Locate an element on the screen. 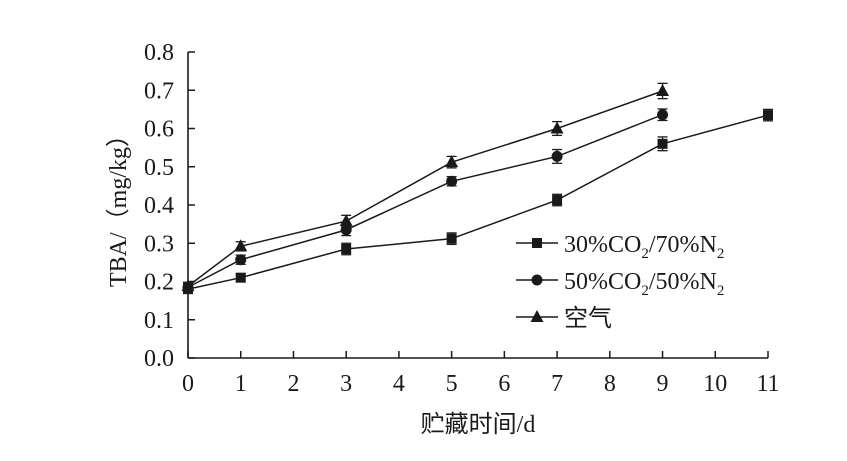 The width and height of the screenshot is (847, 461). legend-label: 50%CO2/50%N2 is located at coordinates (644, 284).